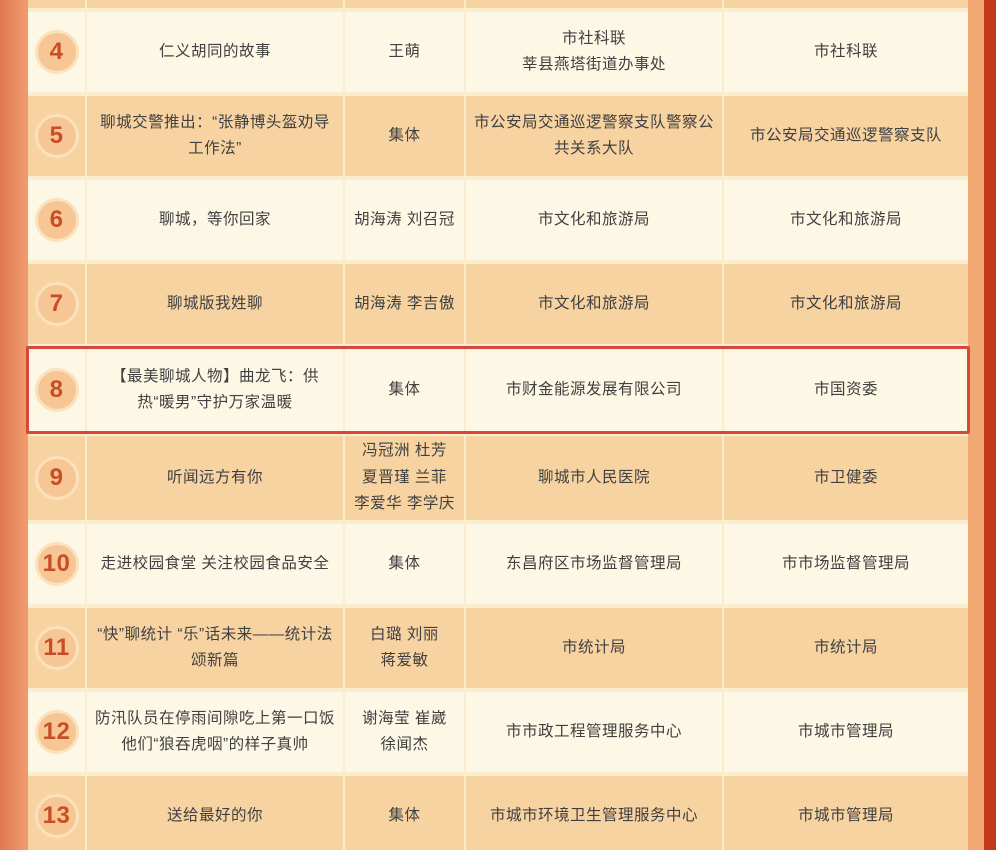 Image resolution: width=996 pixels, height=850 pixels. I want to click on row-recommender: 市国资委, so click(846, 390).